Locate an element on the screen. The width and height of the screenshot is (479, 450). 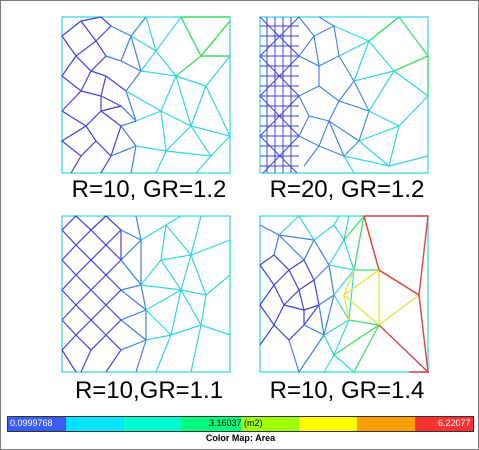
color-map-legend is located at coordinates (240, 424).